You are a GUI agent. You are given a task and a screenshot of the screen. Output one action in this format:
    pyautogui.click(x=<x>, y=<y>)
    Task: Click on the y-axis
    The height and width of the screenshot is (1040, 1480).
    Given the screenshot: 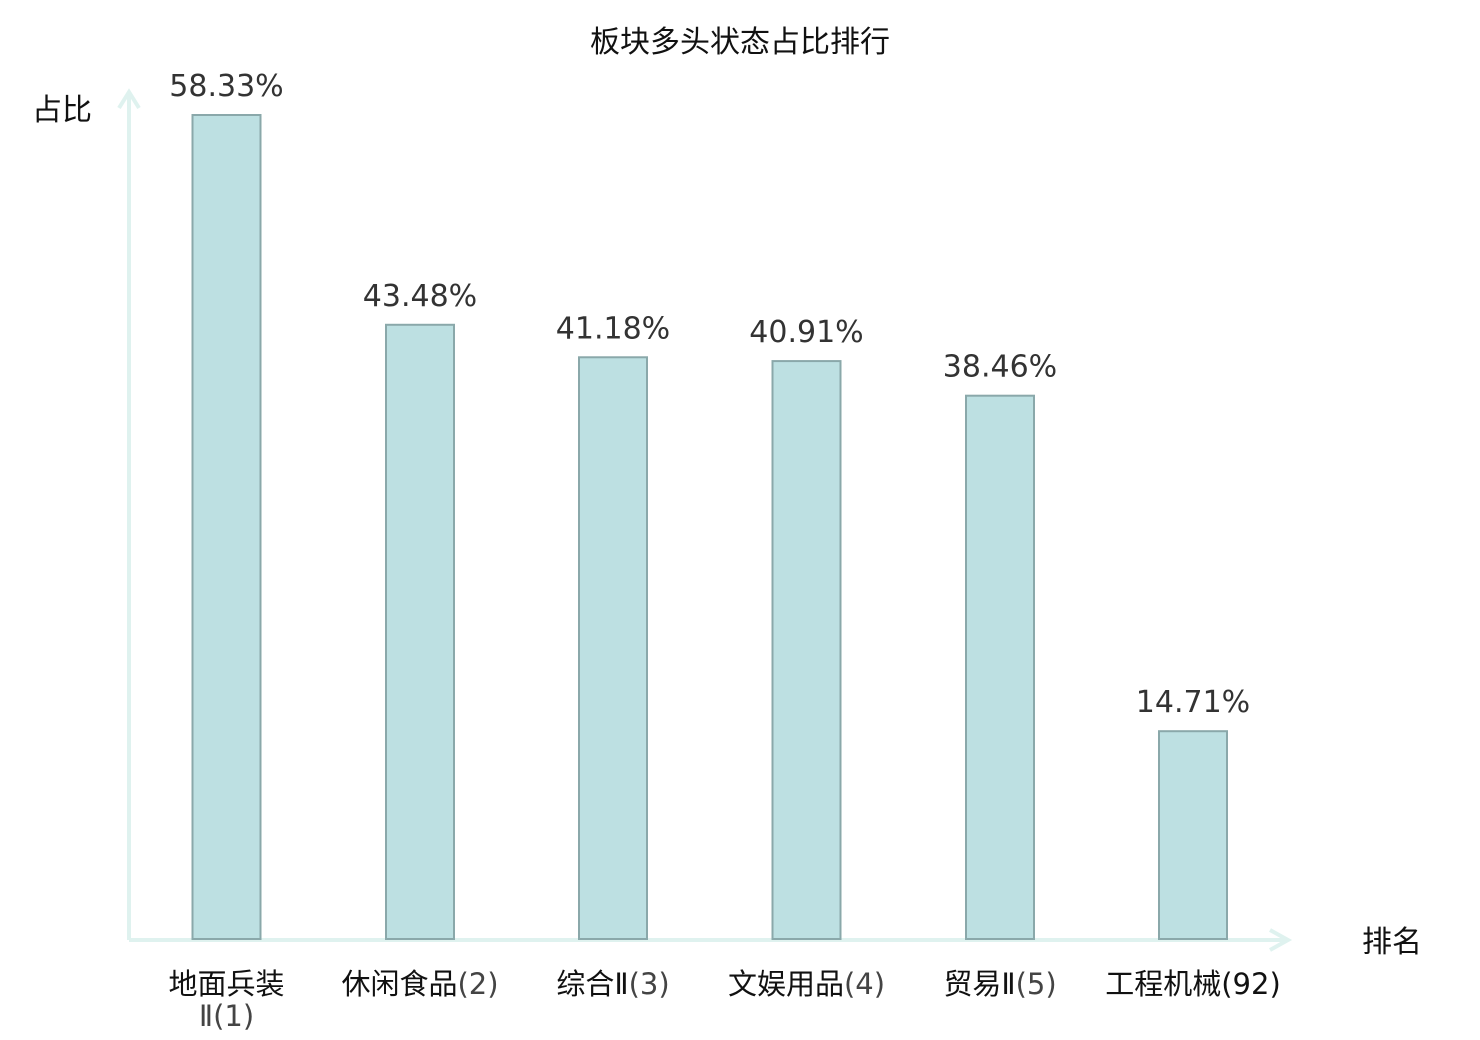 What is the action you would take?
    pyautogui.click(x=129, y=514)
    